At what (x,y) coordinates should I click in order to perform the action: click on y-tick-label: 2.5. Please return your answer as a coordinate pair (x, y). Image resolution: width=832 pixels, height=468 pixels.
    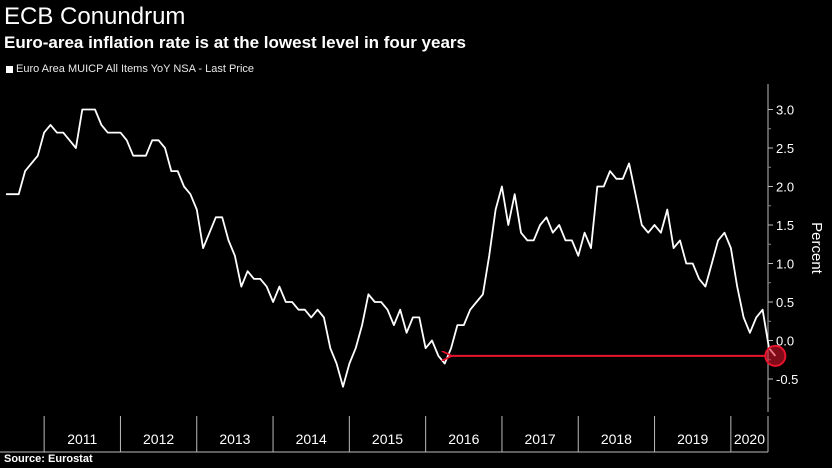
    Looking at the image, I should click on (785, 148).